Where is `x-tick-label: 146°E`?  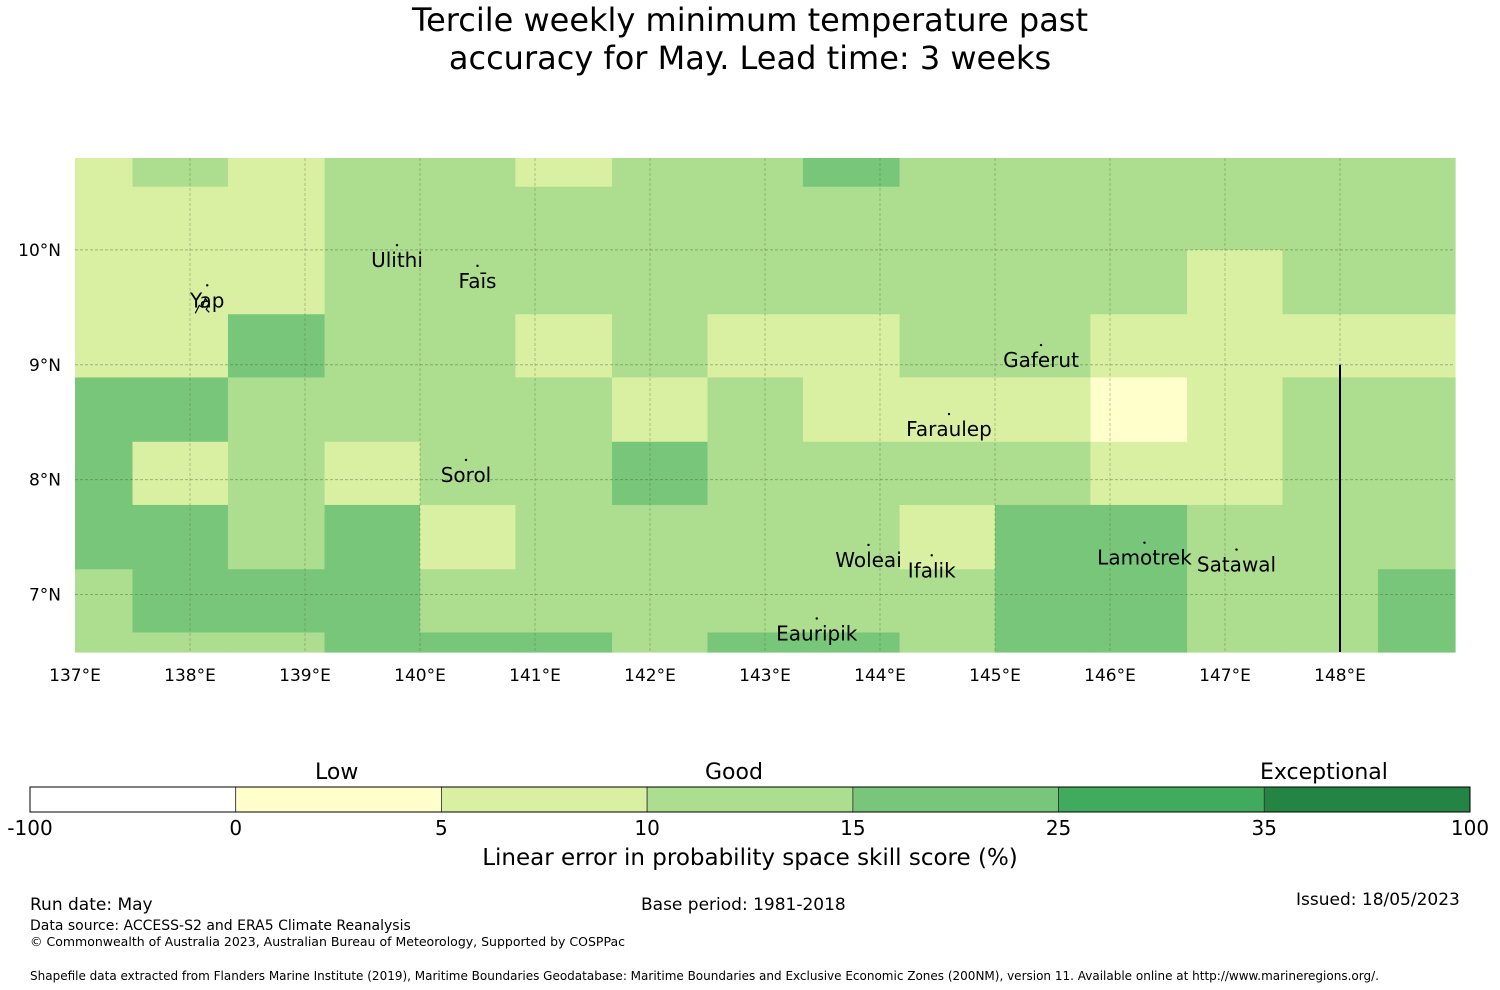
x-tick-label: 146°E is located at coordinates (1110, 676).